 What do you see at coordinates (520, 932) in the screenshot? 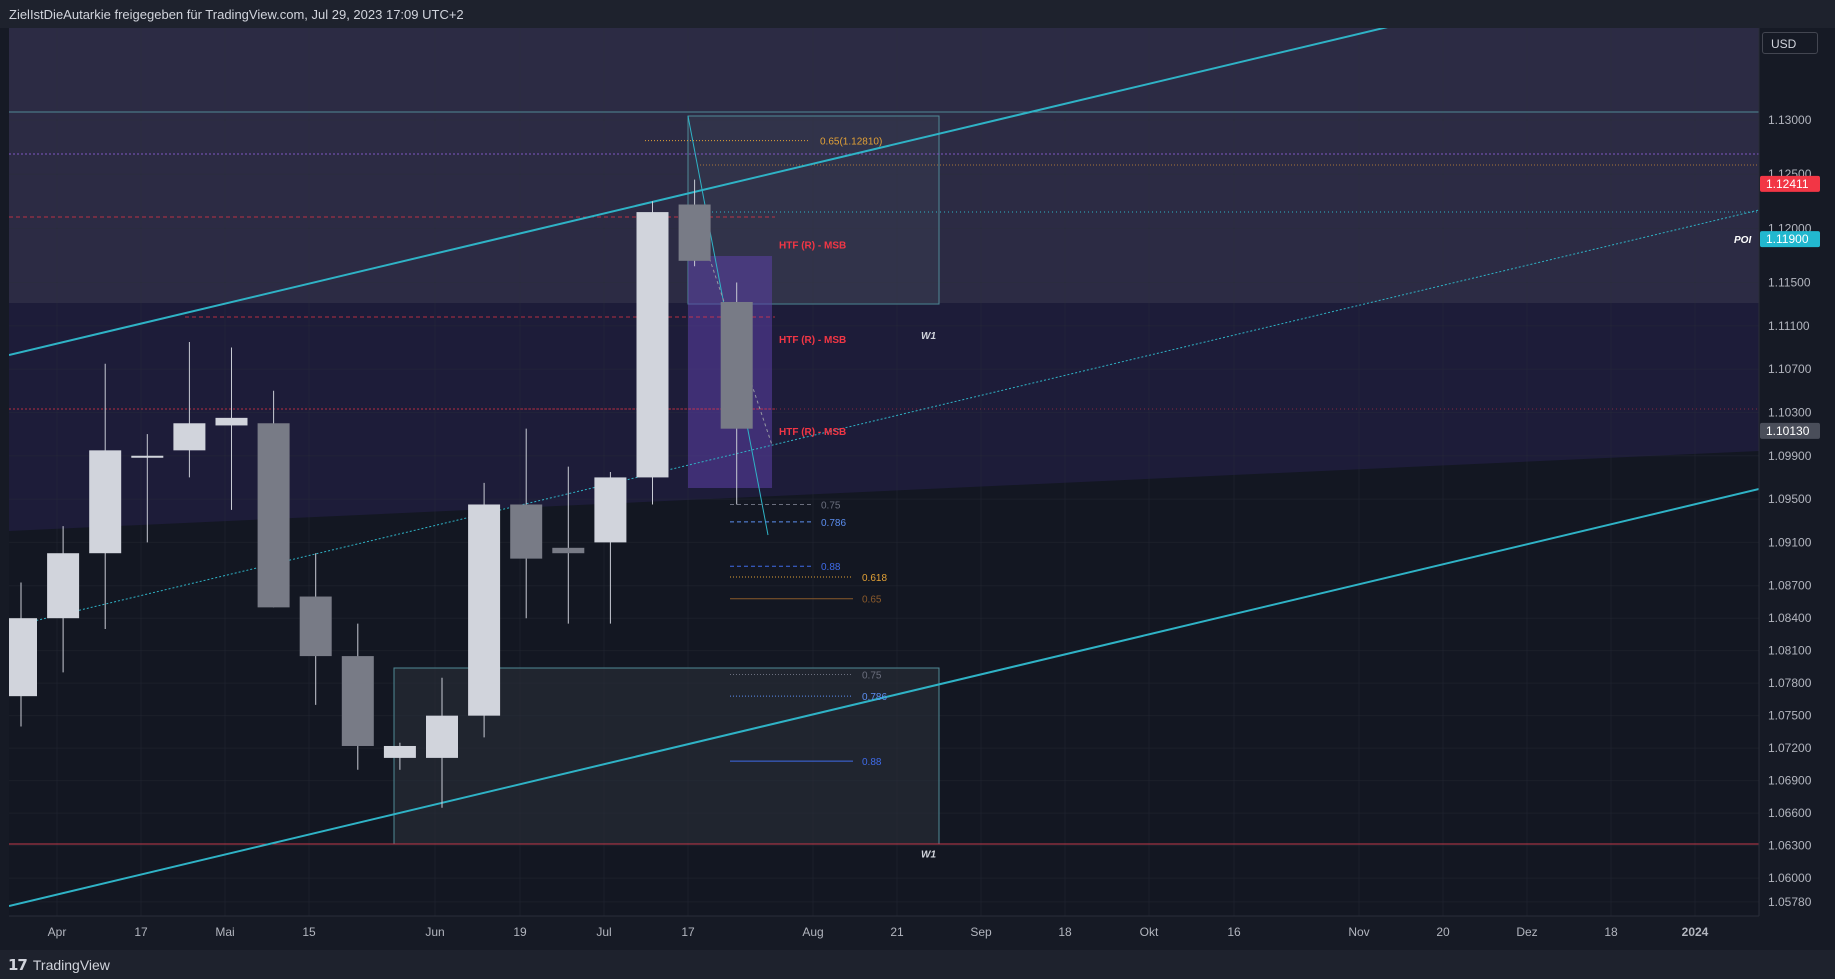
I see `x-tick-label: 19` at bounding box center [520, 932].